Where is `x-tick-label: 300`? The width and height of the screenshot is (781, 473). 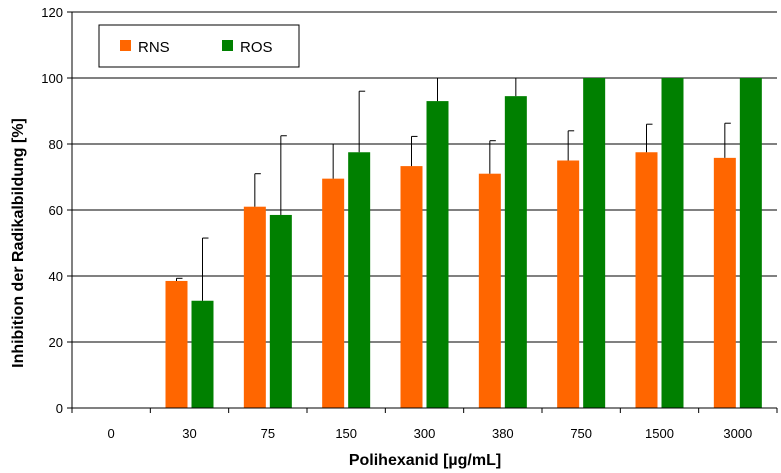 x-tick-label: 300 is located at coordinates (425, 433).